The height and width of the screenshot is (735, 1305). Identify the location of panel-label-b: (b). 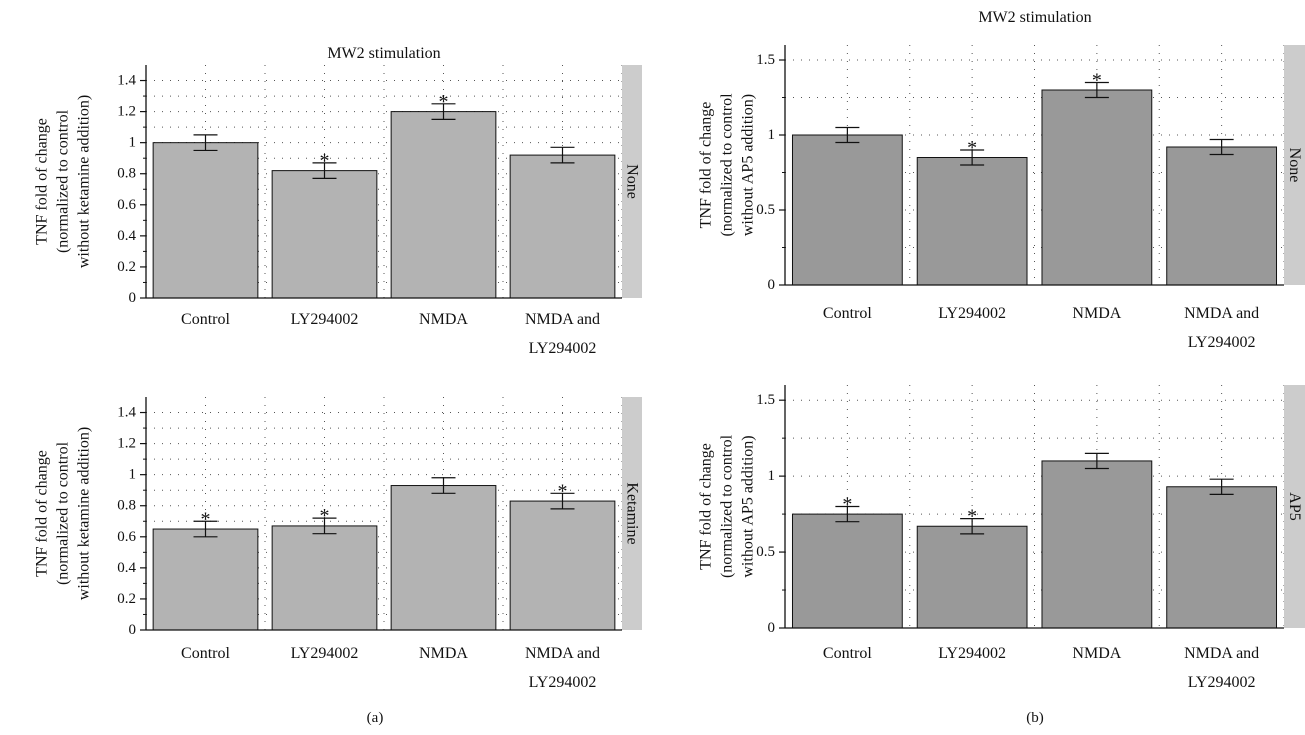
(1035, 718).